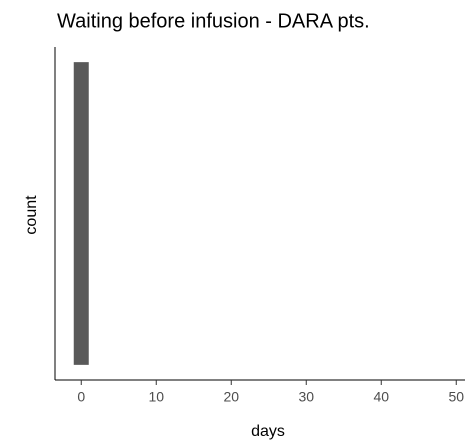 Image resolution: width=465 pixels, height=444 pixels. What do you see at coordinates (456, 397) in the screenshot?
I see `x-tick-label: 50` at bounding box center [456, 397].